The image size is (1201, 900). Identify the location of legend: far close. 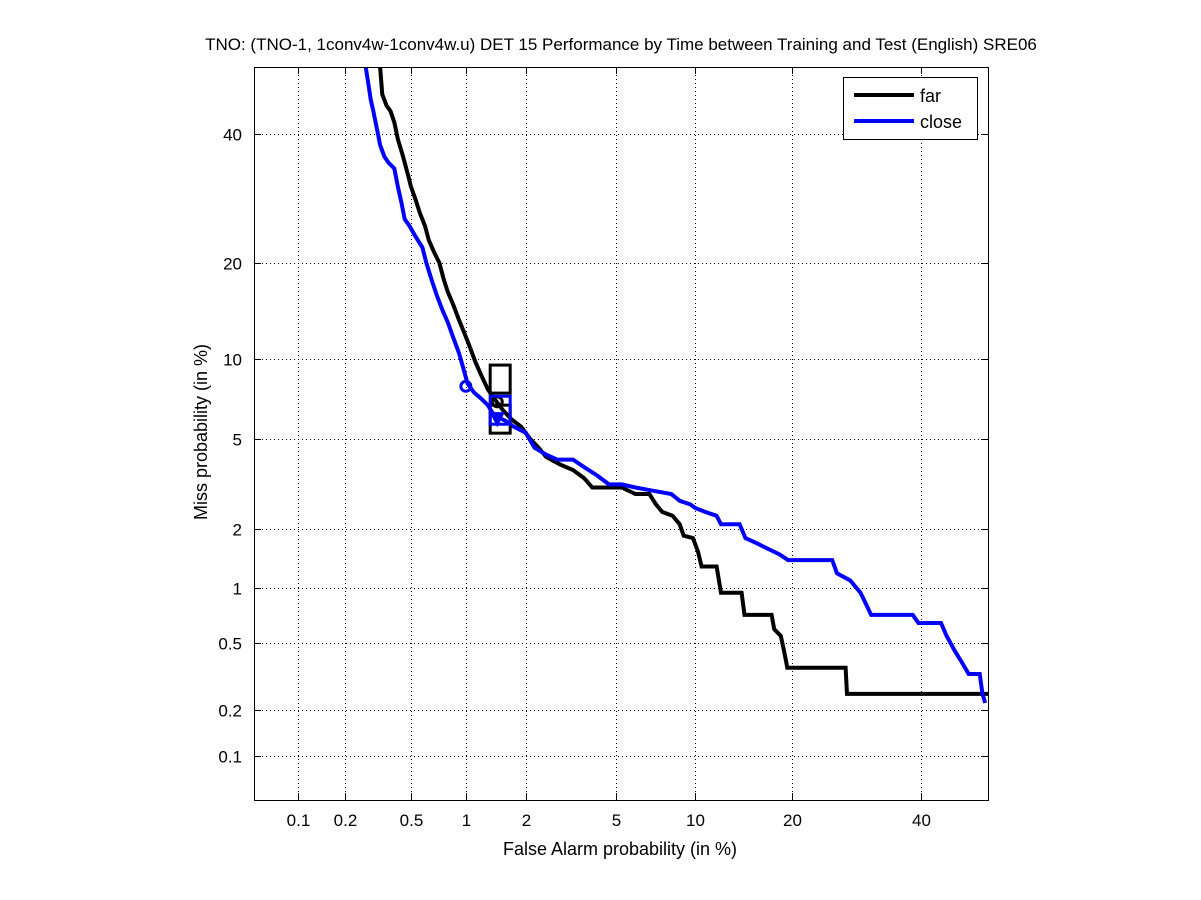
(910, 108).